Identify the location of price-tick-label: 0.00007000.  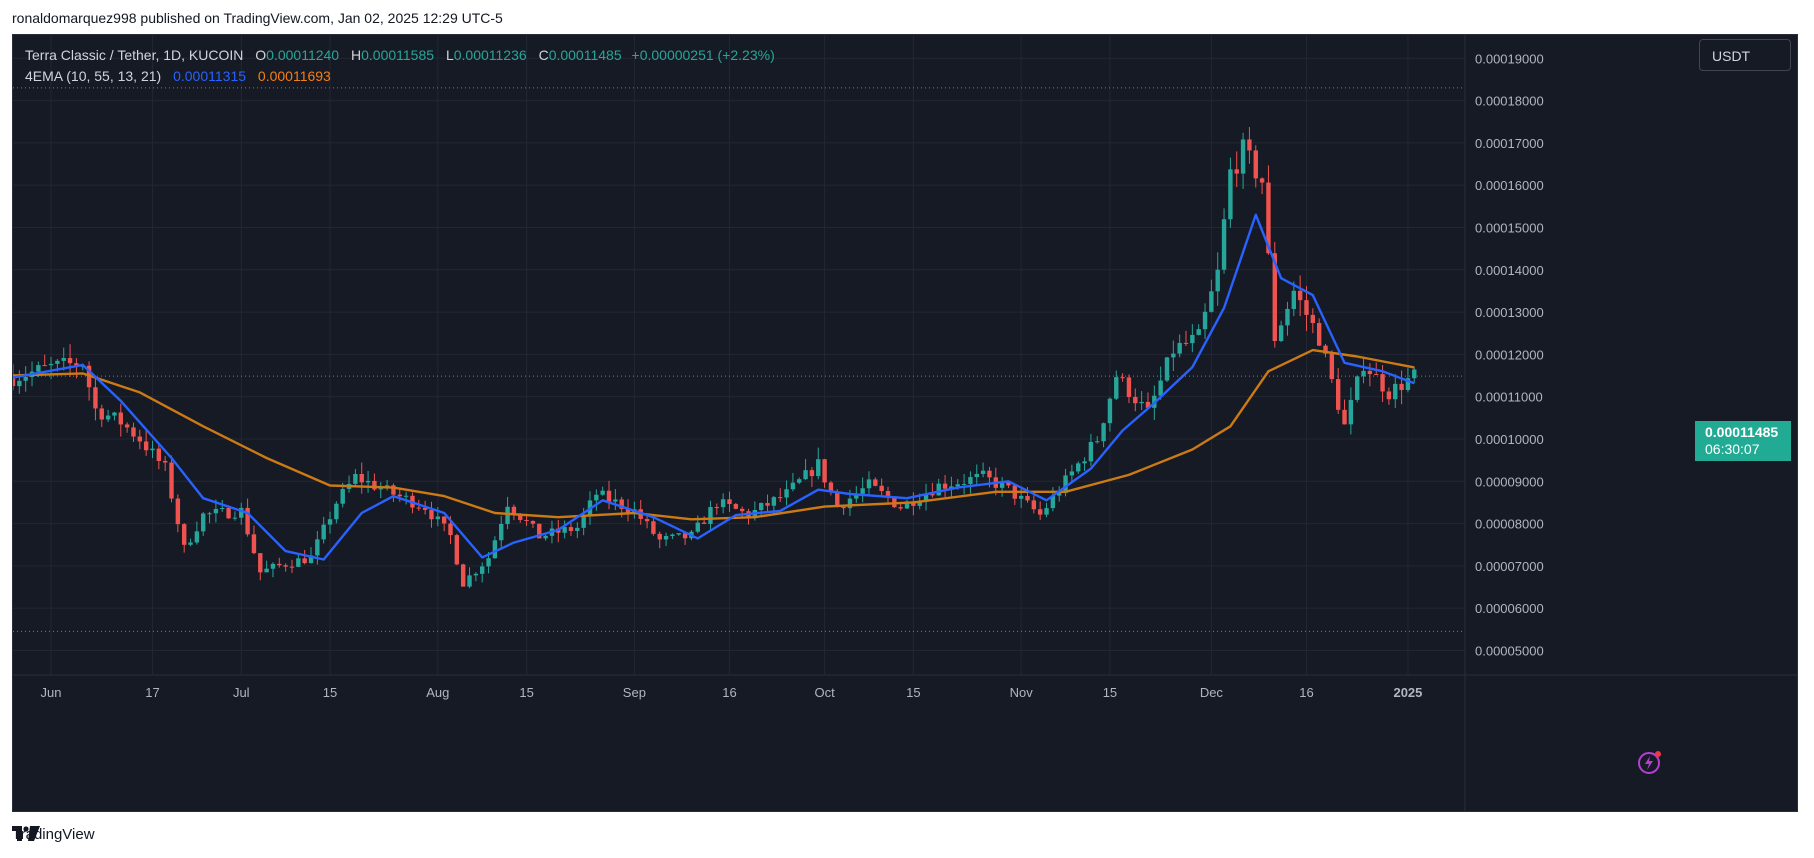
(1509, 566).